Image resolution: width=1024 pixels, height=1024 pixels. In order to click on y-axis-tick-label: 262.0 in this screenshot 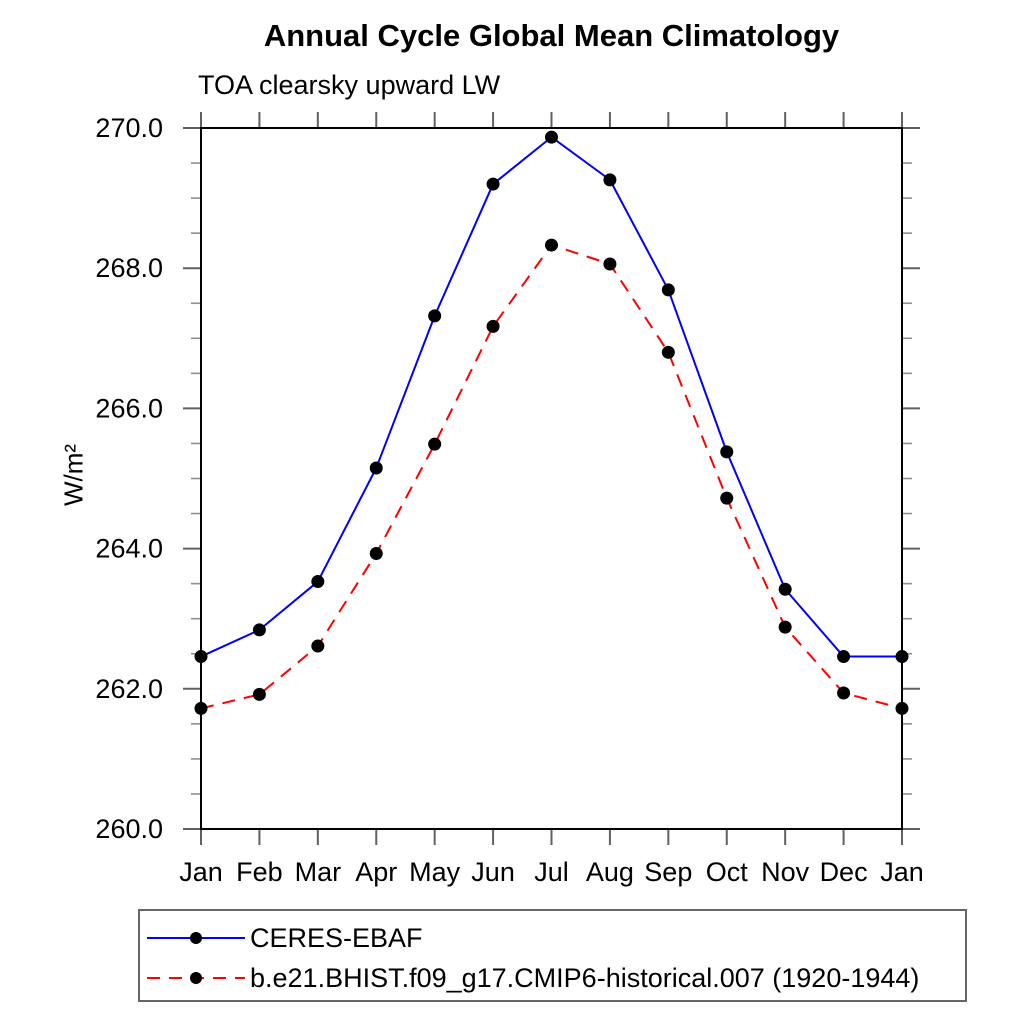, I will do `click(129, 689)`.